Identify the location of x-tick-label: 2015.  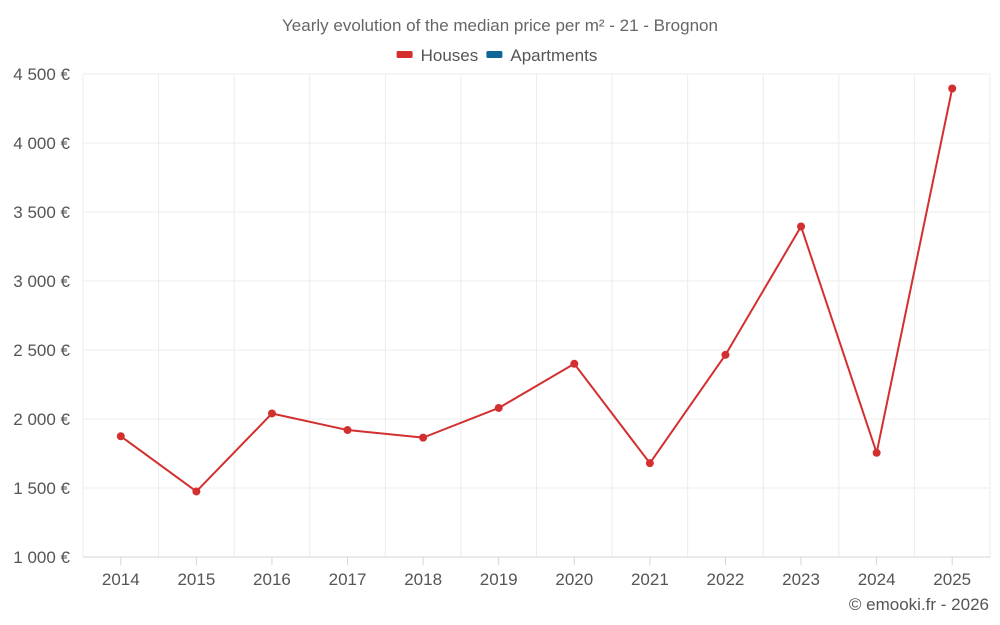
(196, 579).